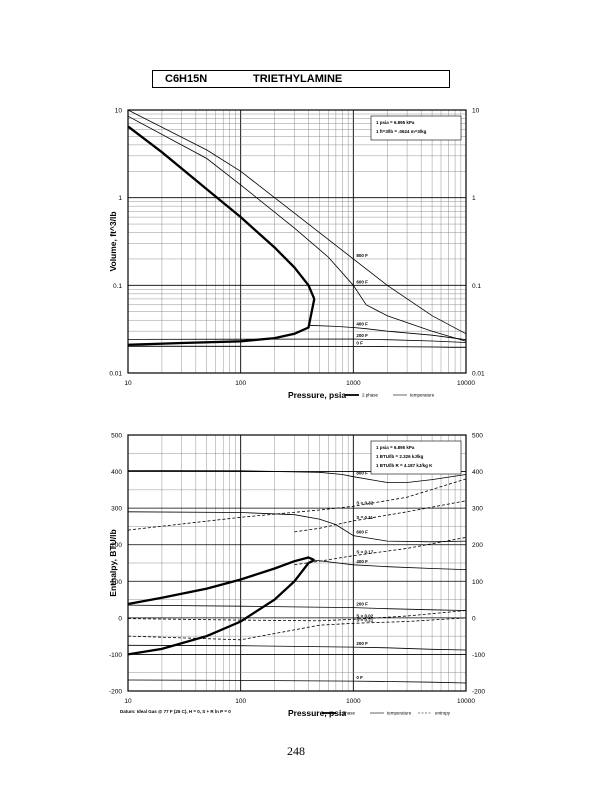  Describe the element at coordinates (116, 509) in the screenshot. I see `y-tick-label-left: 300` at that location.